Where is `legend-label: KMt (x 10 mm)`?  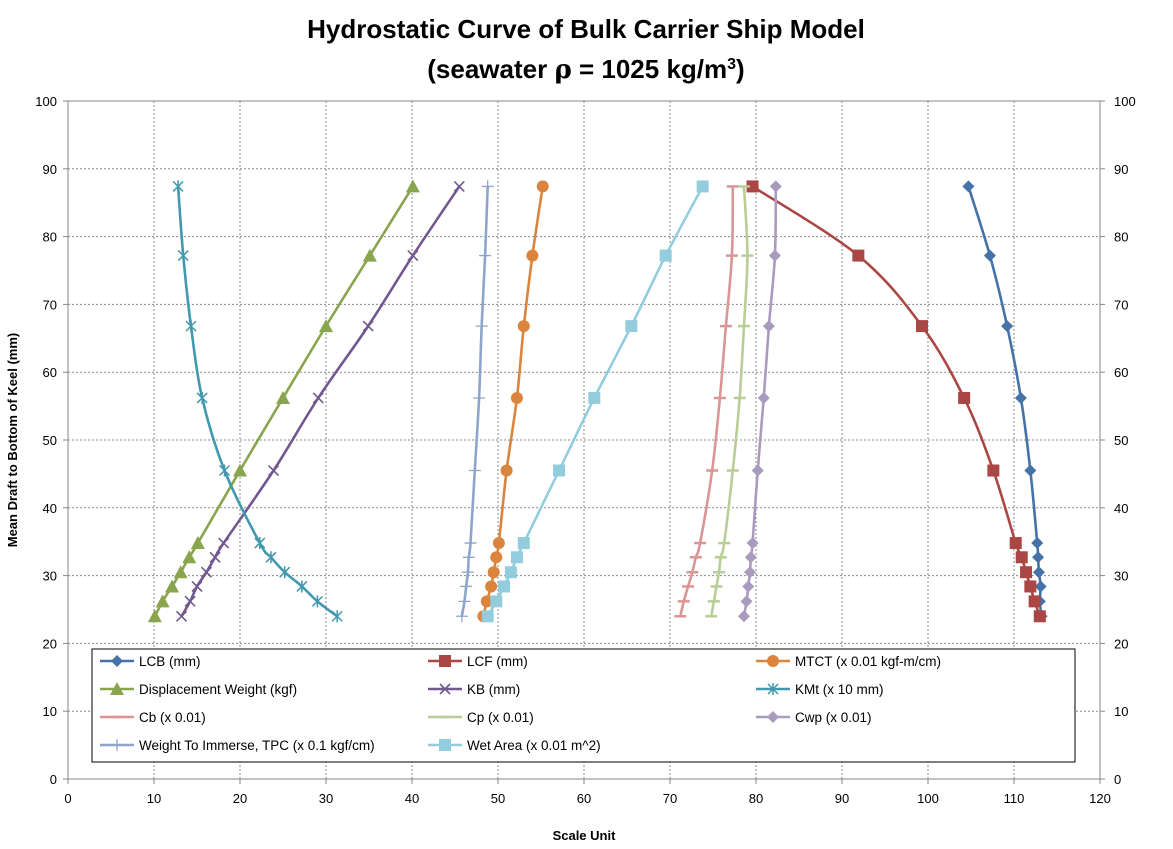
legend-label: KMt (x 10 mm) is located at coordinates (839, 689).